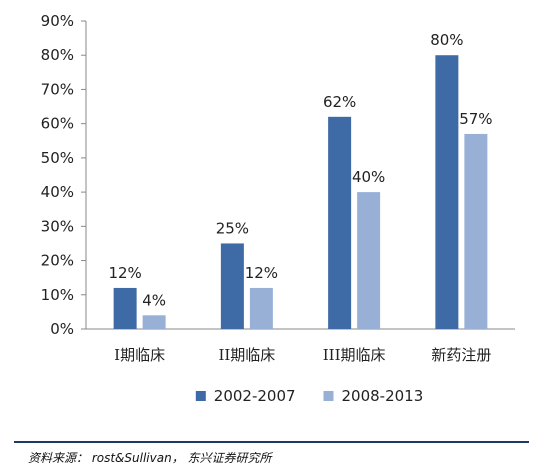 This screenshot has height=468, width=536. Describe the element at coordinates (271, 442) in the screenshot. I see `source-divider` at that location.